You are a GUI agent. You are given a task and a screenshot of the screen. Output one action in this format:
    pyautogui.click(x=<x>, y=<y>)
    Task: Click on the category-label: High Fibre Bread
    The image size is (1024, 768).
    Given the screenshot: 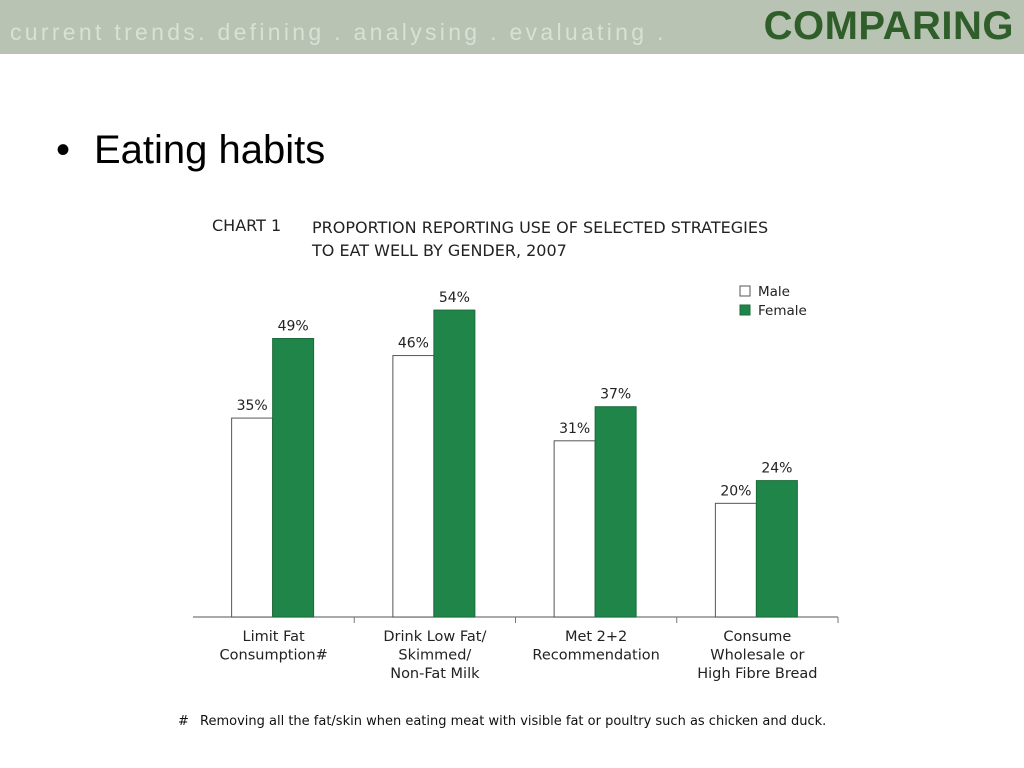 What is the action you would take?
    pyautogui.click(x=757, y=674)
    